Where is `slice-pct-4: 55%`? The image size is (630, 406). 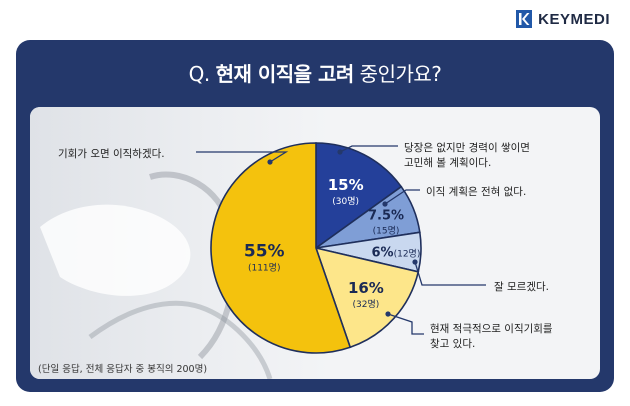 slice-pct-4: 55% is located at coordinates (264, 252).